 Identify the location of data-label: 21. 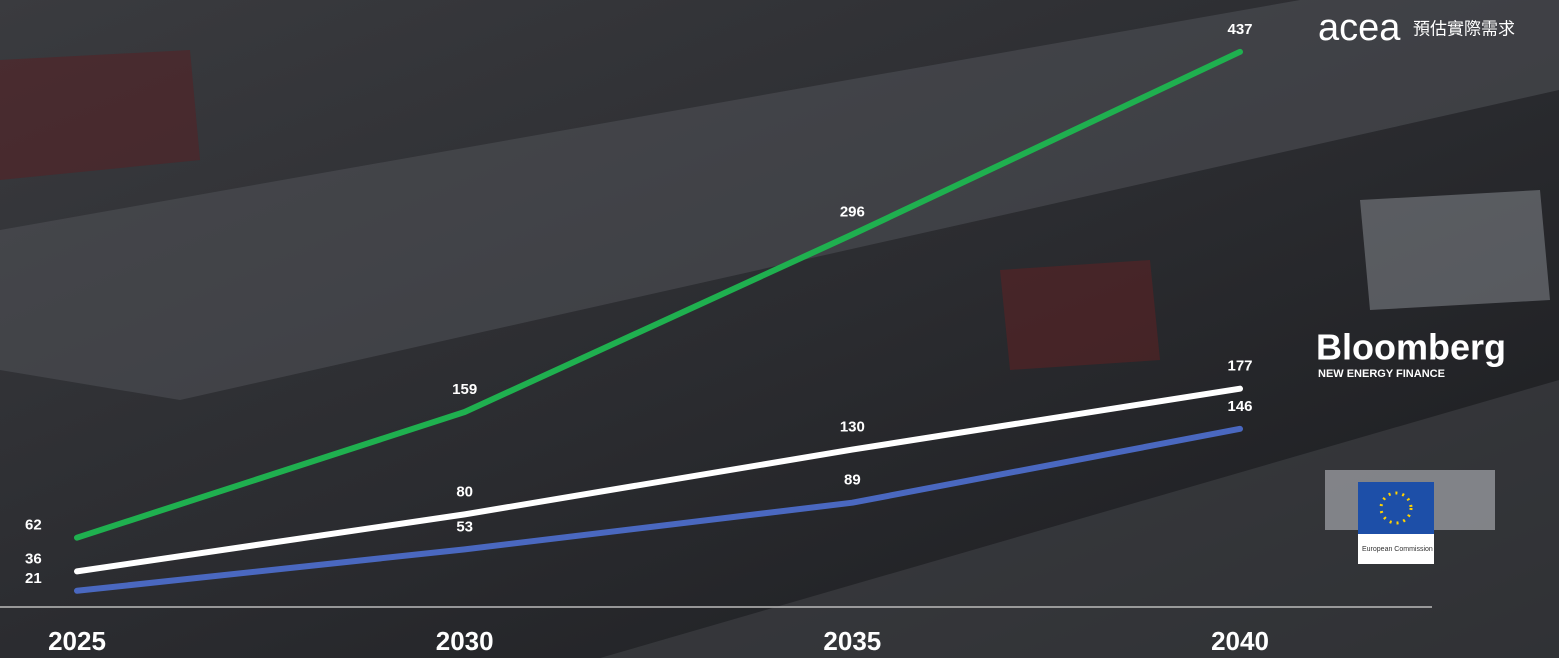
(33, 578).